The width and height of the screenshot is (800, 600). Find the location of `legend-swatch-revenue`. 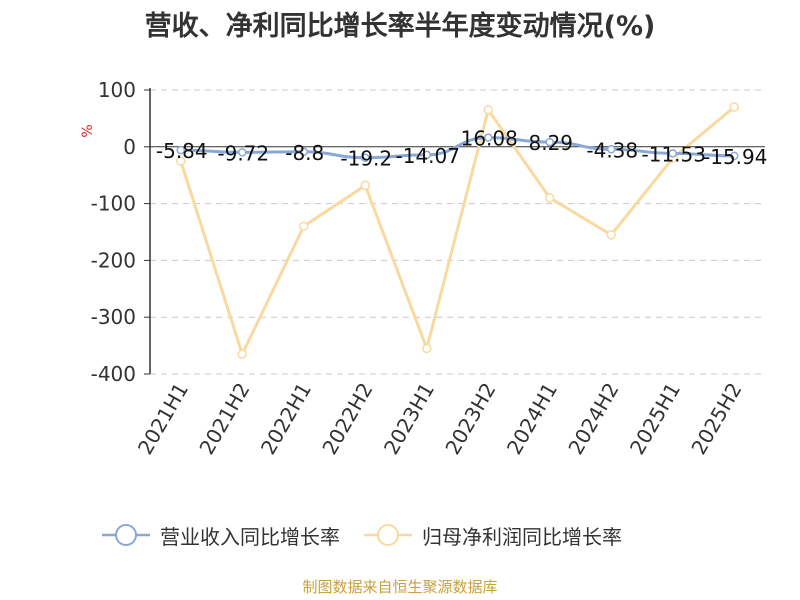

legend-swatch-revenue is located at coordinates (126, 535).